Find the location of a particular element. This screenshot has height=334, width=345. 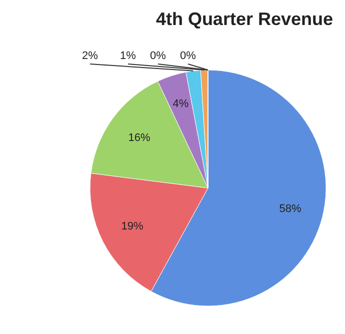

data-label: 4% is located at coordinates (180, 104).